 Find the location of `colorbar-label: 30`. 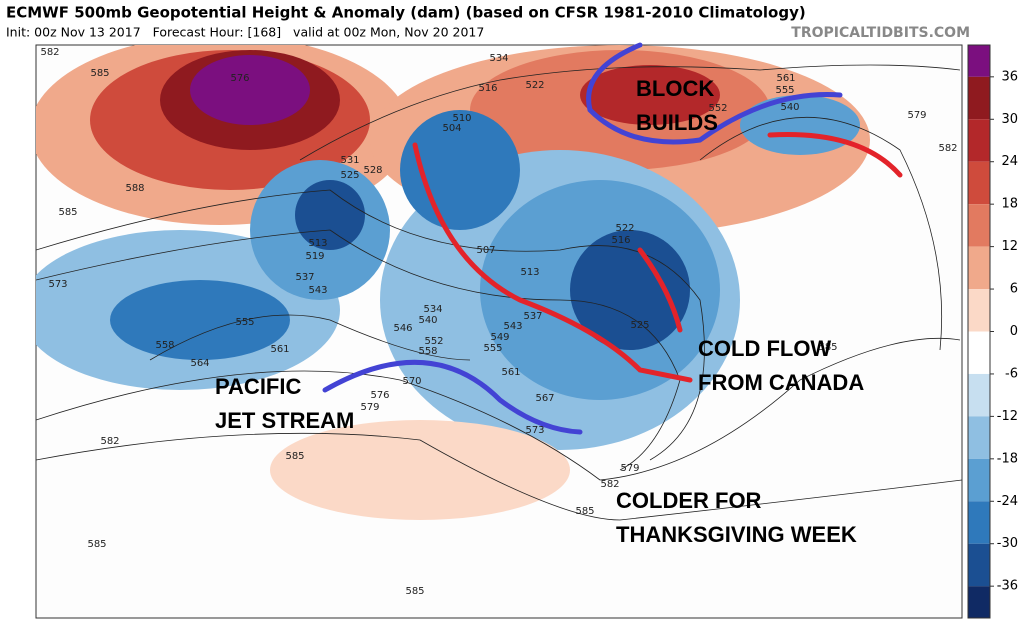

colorbar-label: 30 is located at coordinates (1009, 119).